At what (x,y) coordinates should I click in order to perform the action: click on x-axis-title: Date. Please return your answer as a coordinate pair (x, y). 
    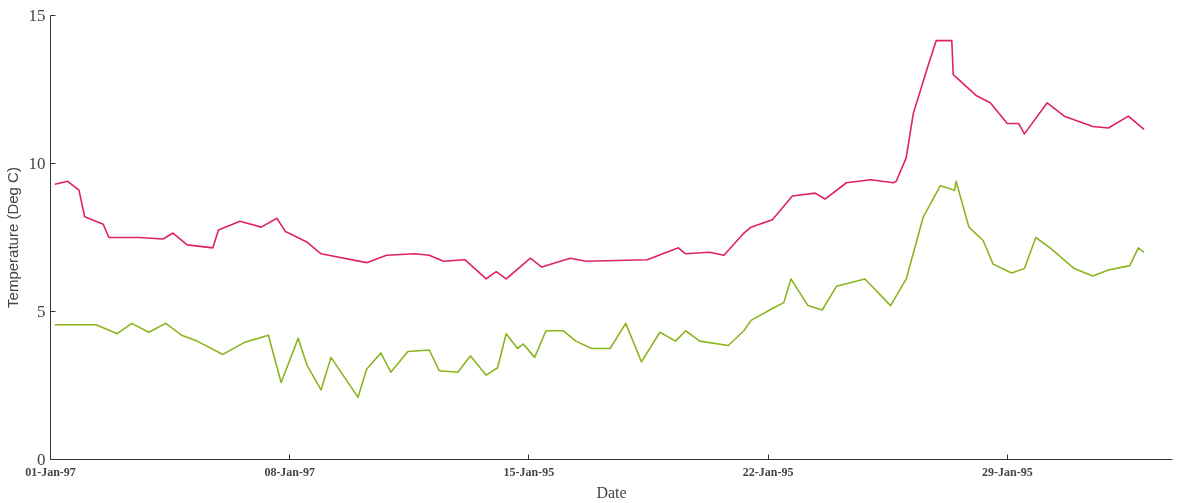
    Looking at the image, I should click on (611, 492).